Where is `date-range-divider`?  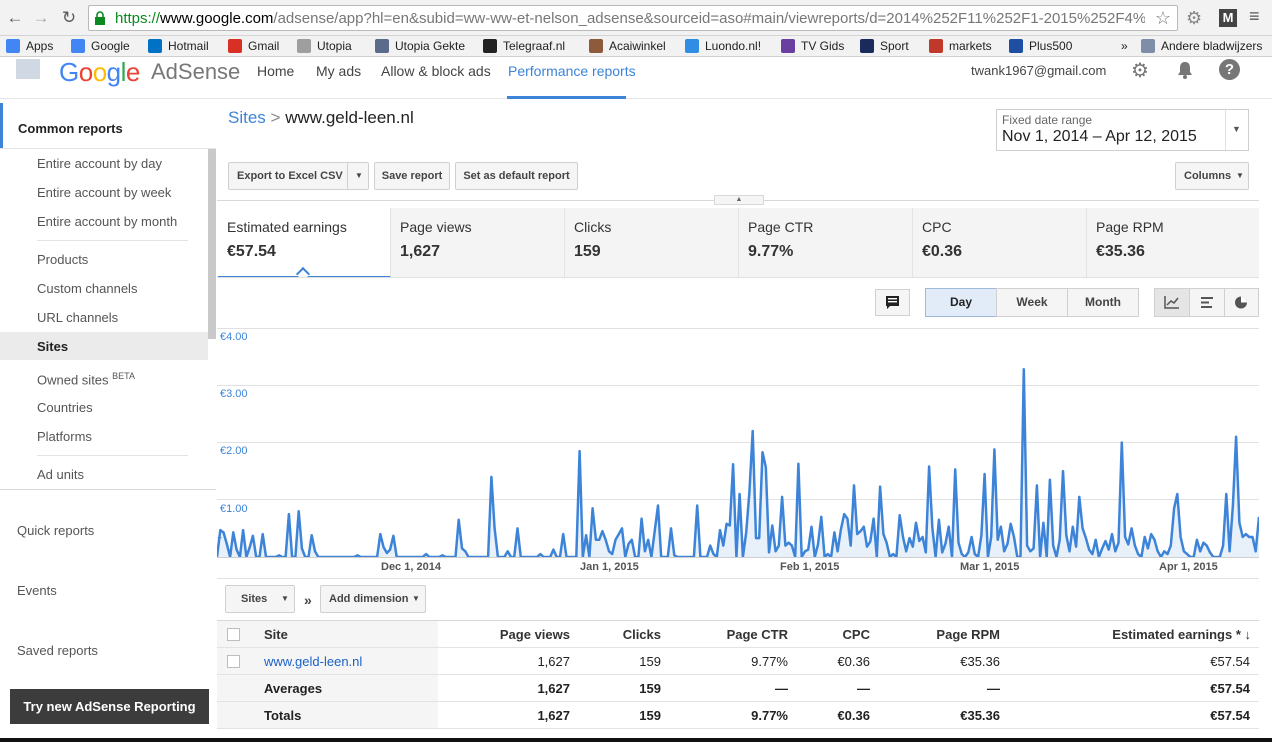
date-range-divider is located at coordinates (1225, 130).